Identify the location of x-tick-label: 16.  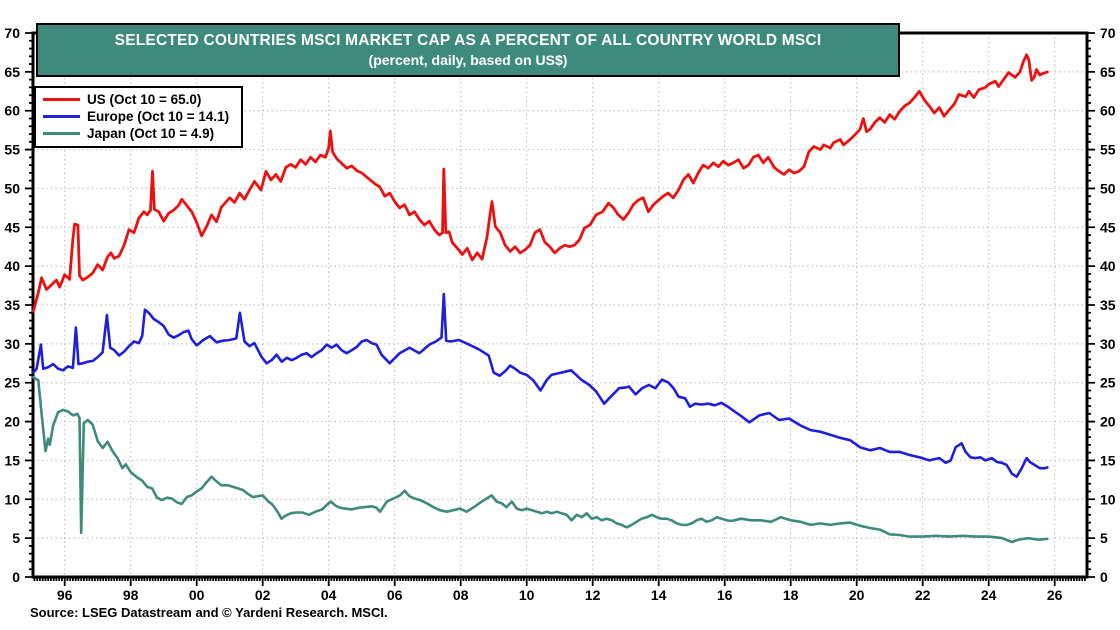
(725, 595).